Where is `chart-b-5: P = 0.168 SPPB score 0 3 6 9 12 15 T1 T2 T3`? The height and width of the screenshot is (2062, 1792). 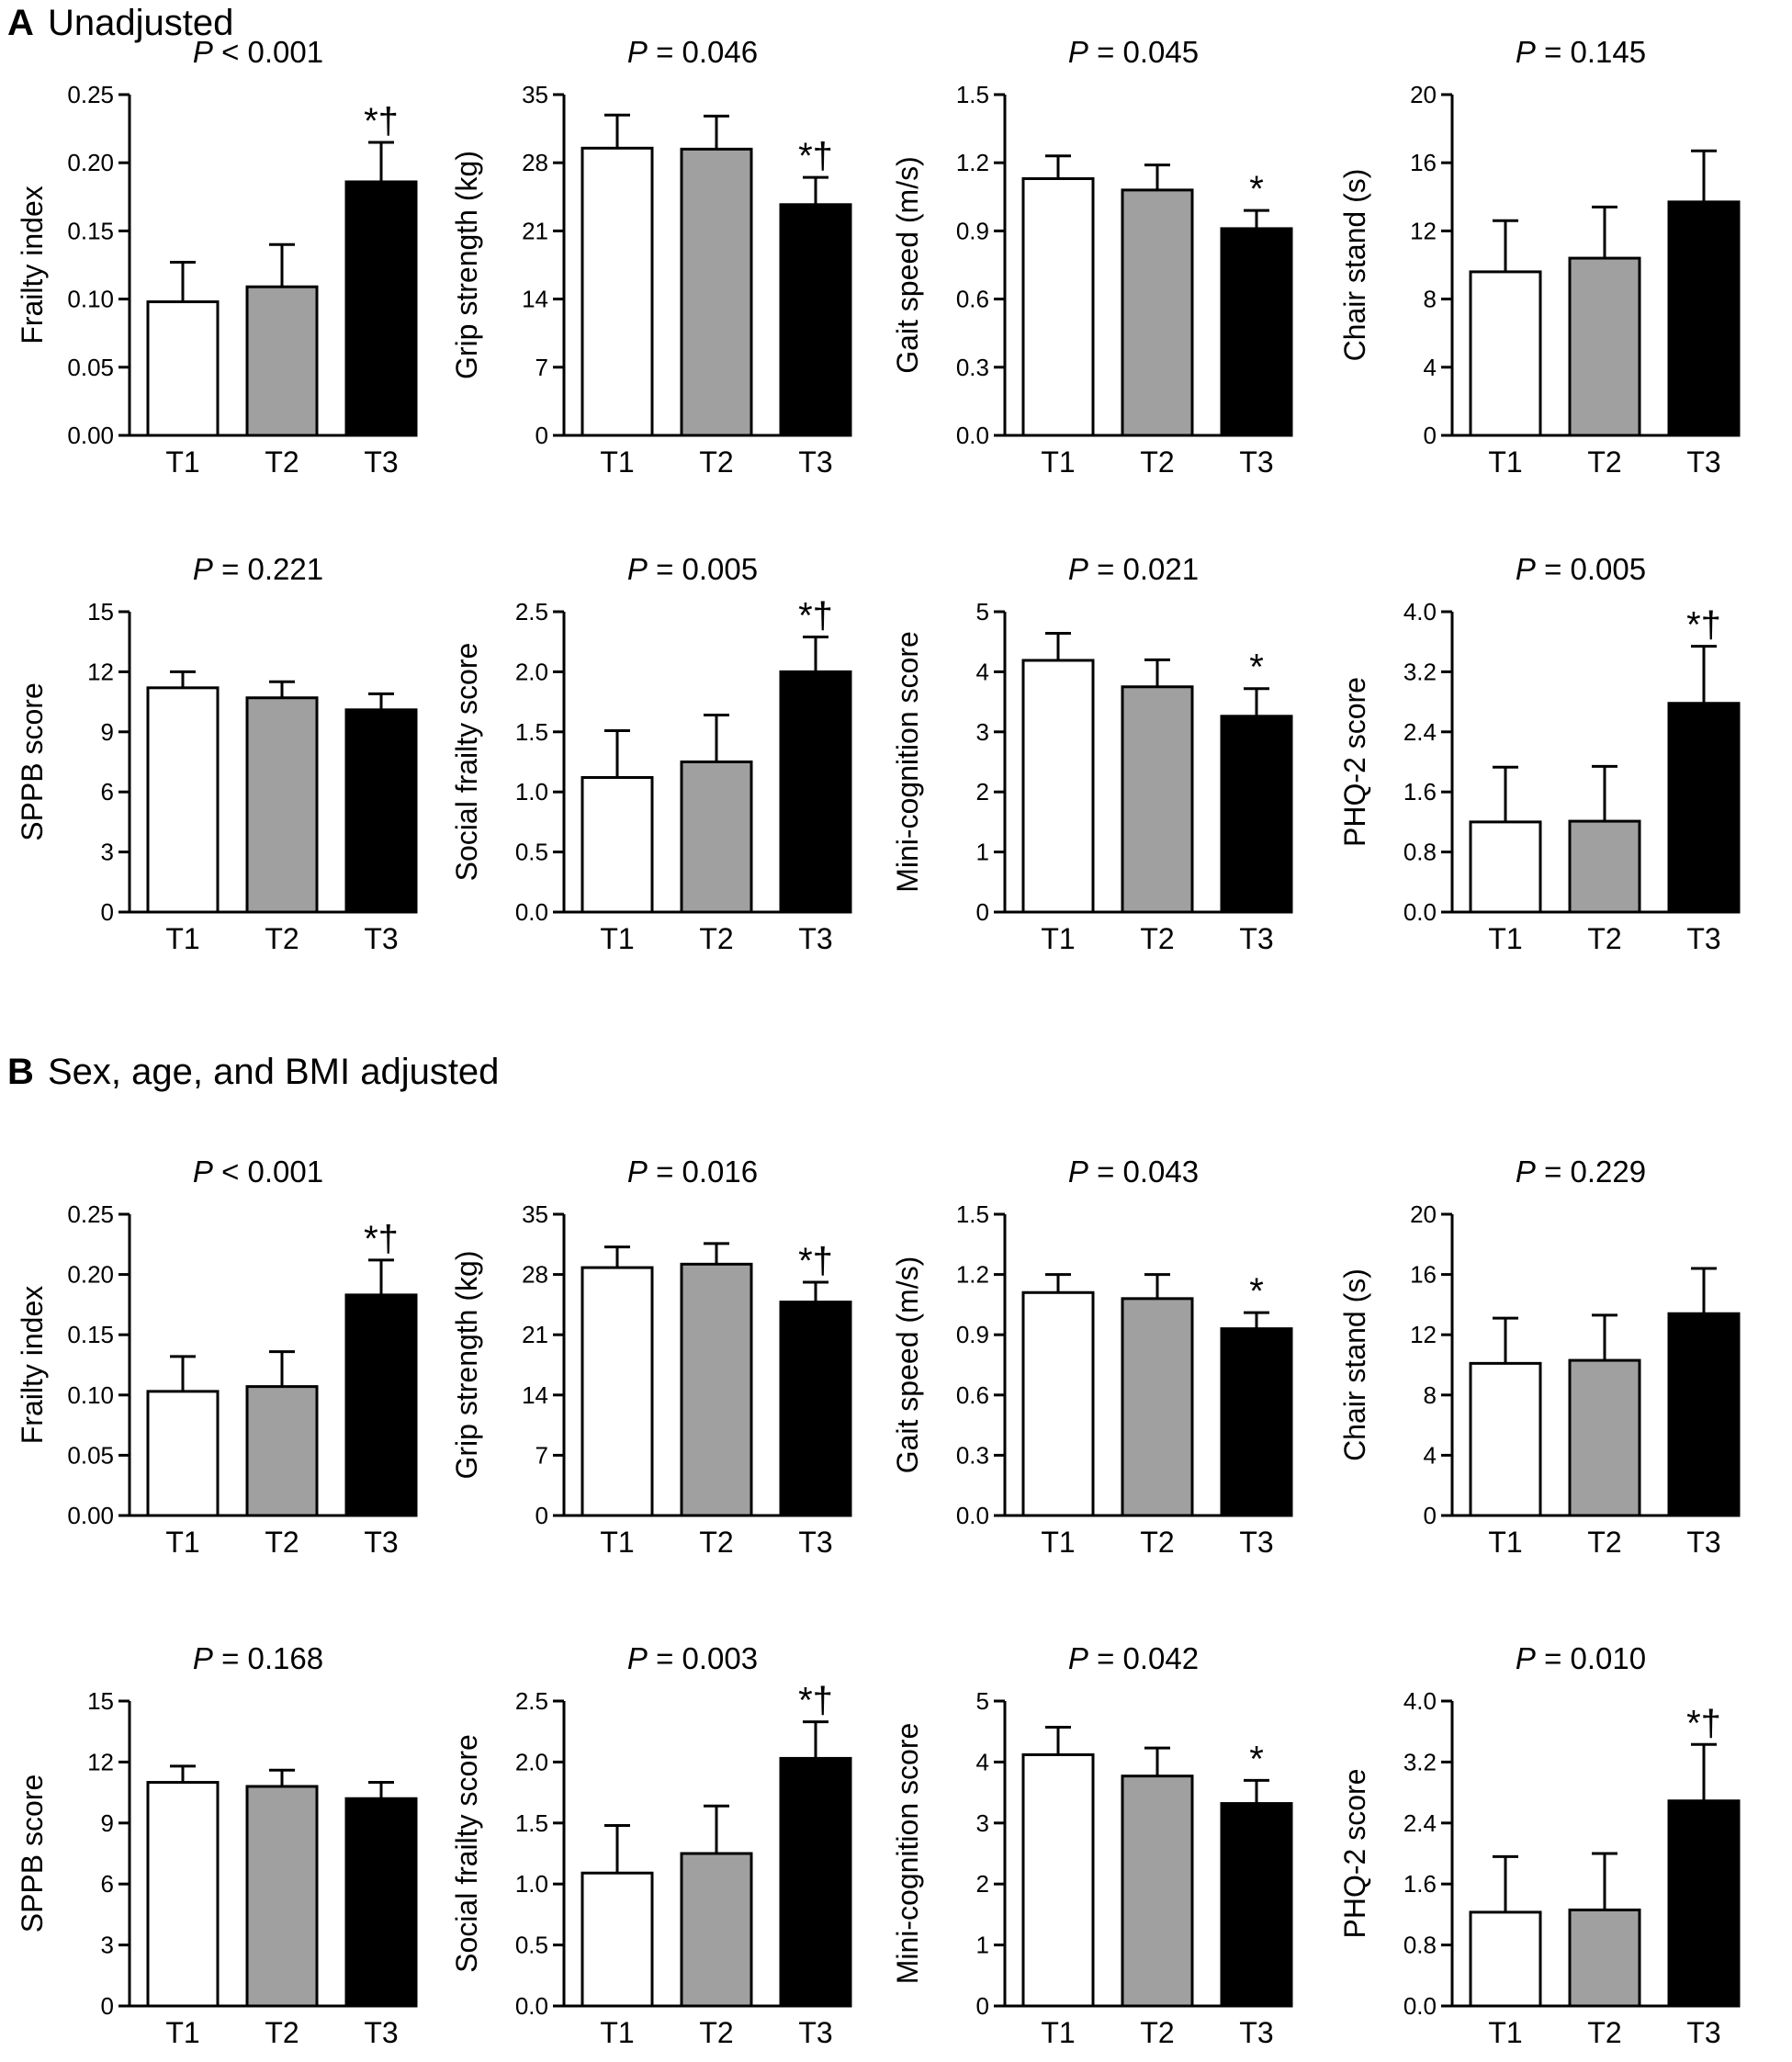
chart-b-5: P = 0.168 SPPB score 0 3 6 9 12 15 T1 T2 T3 is located at coordinates (217, 1845).